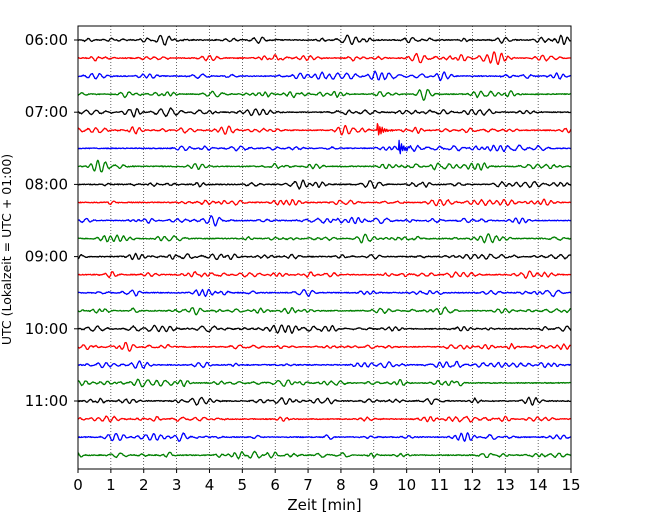  I want to click on y-tick-label: 06:00, so click(46, 40).